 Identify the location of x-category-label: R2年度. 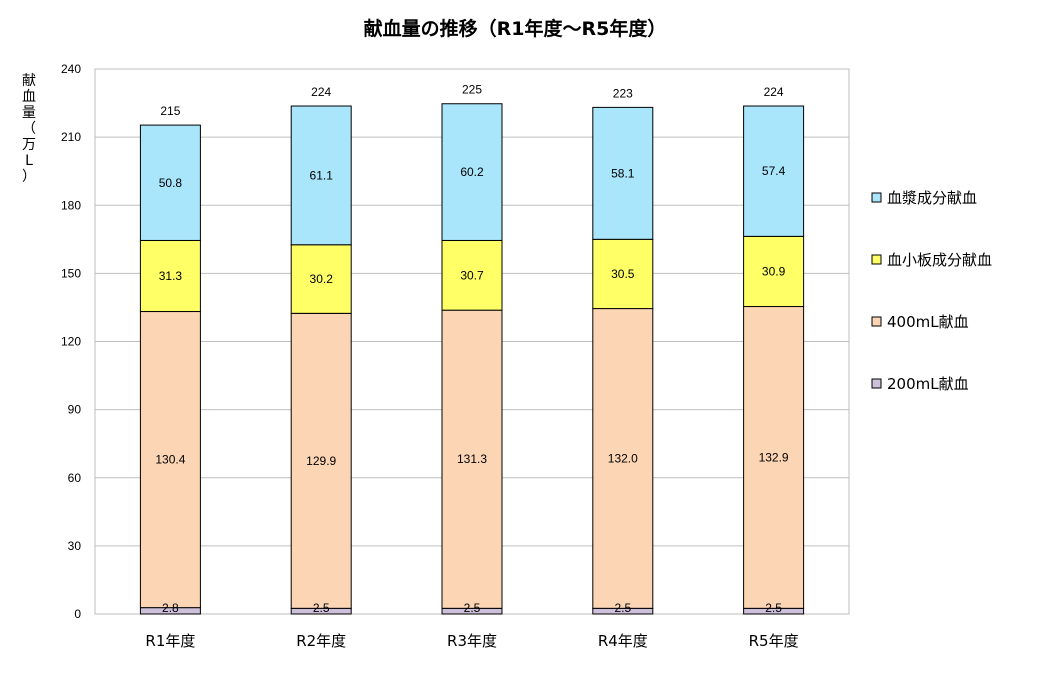
(321, 641).